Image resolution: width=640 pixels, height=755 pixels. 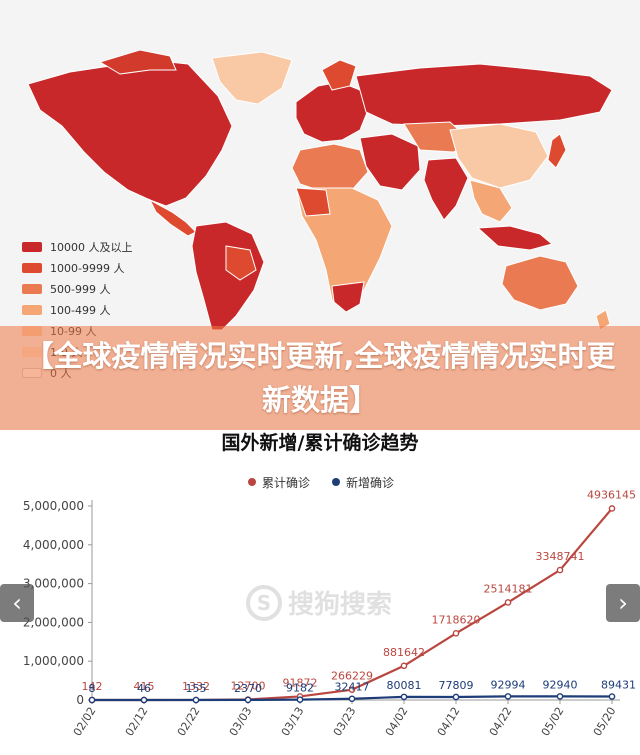 What do you see at coordinates (348, 297) in the screenshot?
I see `map-region-south-africa` at bounding box center [348, 297].